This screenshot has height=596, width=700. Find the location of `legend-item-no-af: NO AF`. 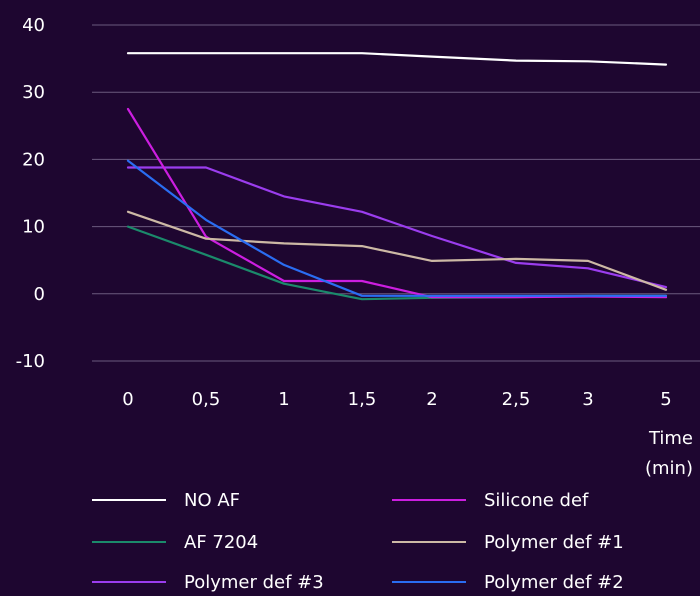

legend-item-no-af: NO AF is located at coordinates (166, 500).